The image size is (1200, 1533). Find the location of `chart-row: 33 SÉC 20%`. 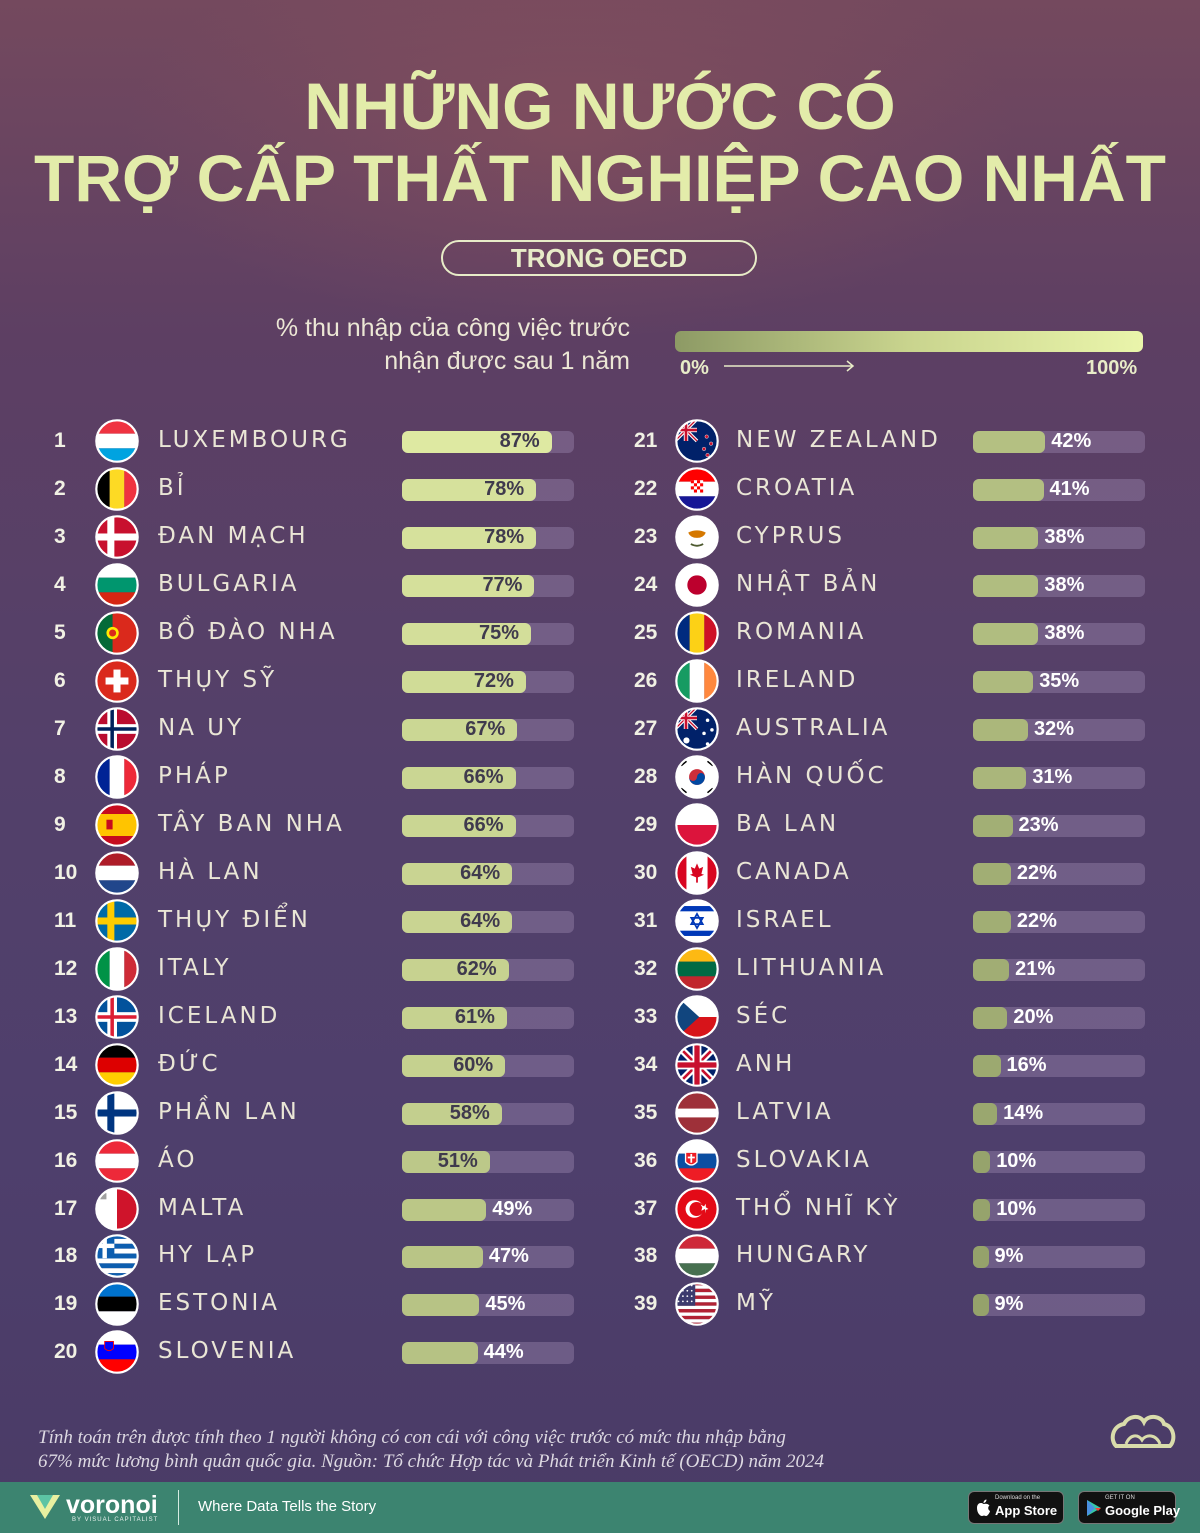

chart-row: 33 SÉC 20% is located at coordinates (600, 1017).